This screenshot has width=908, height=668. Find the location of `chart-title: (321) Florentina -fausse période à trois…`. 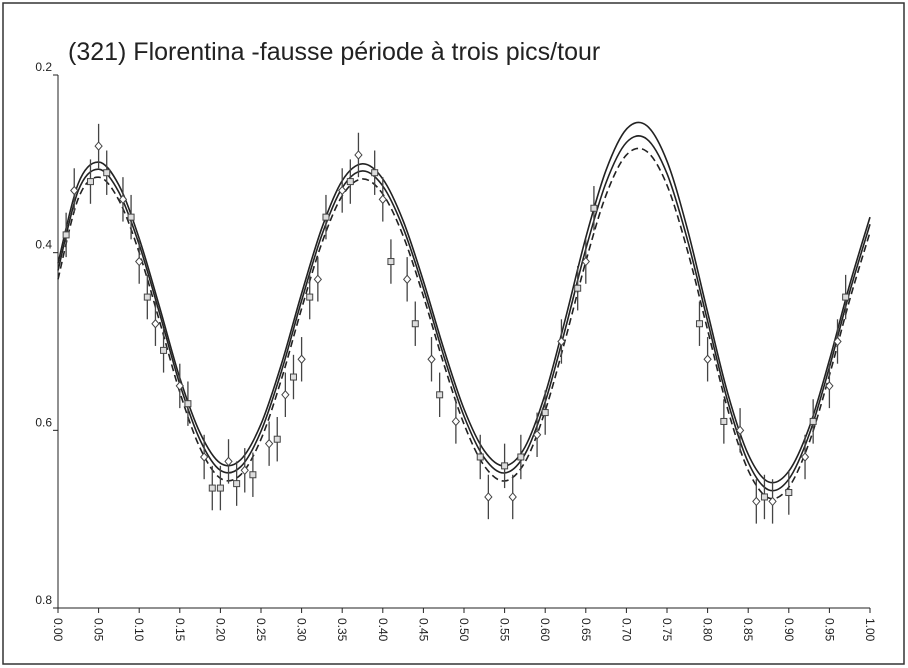

chart-title: (321) Florentina -fausse période à trois… is located at coordinates (334, 52).